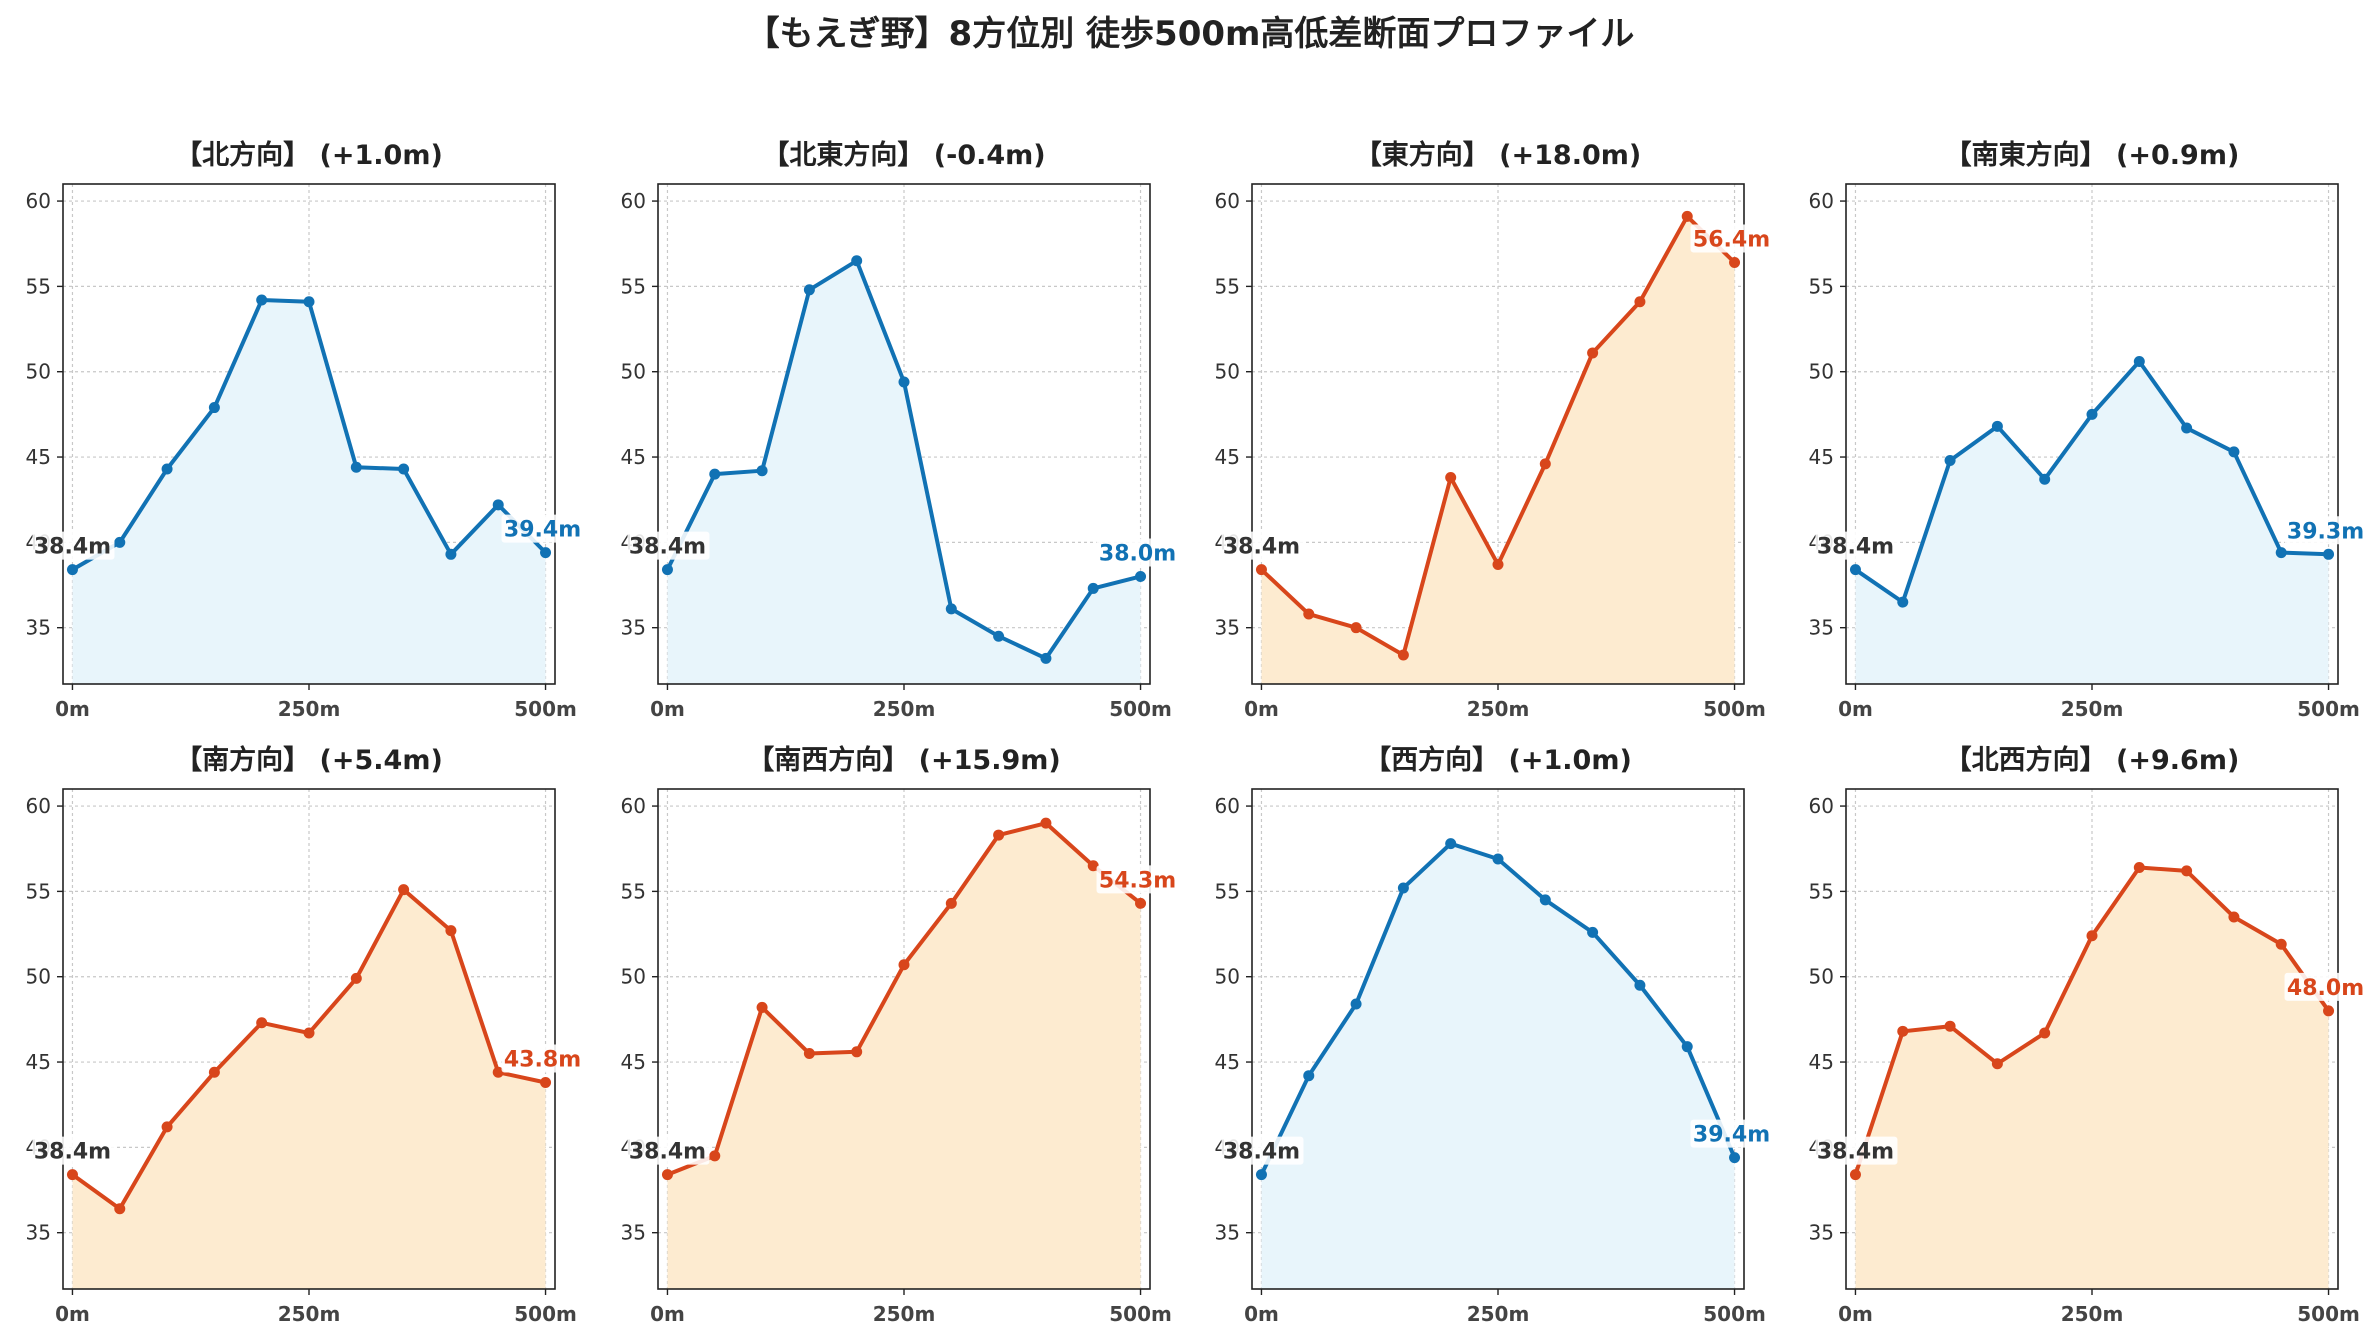 This screenshot has width=2380, height=1340. I want to click on panel-title: 【西方向】 (+1.0m), so click(1498, 760).